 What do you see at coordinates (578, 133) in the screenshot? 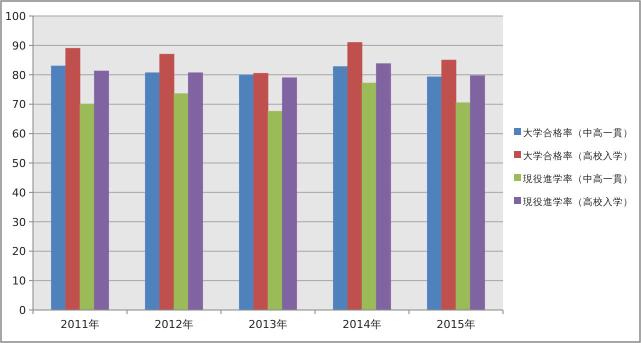
I see `legend-label: 大学合格率（中高一貫）` at bounding box center [578, 133].